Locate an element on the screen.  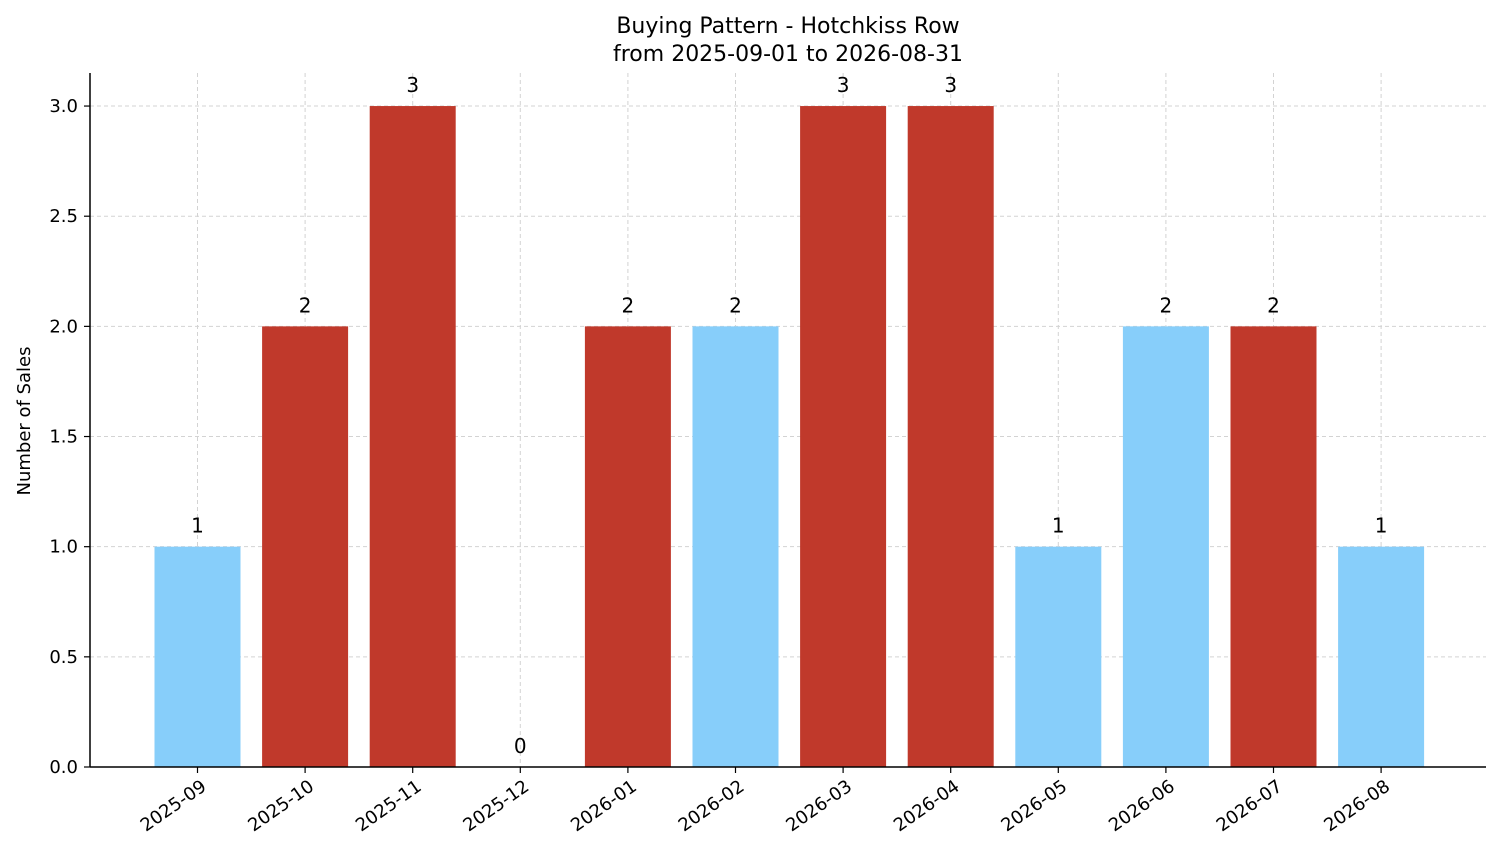
x-tick-label: 2025-10 is located at coordinates (281, 806).